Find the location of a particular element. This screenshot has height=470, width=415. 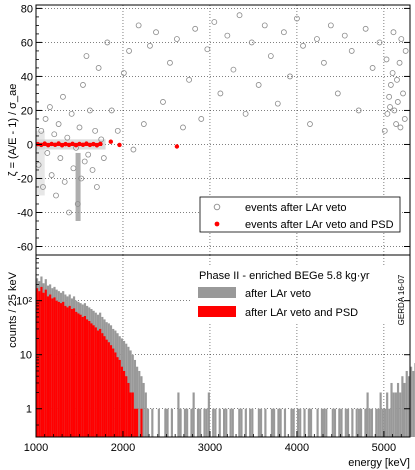

bottom-x-axis-title: energy [keV] is located at coordinates (379, 463).